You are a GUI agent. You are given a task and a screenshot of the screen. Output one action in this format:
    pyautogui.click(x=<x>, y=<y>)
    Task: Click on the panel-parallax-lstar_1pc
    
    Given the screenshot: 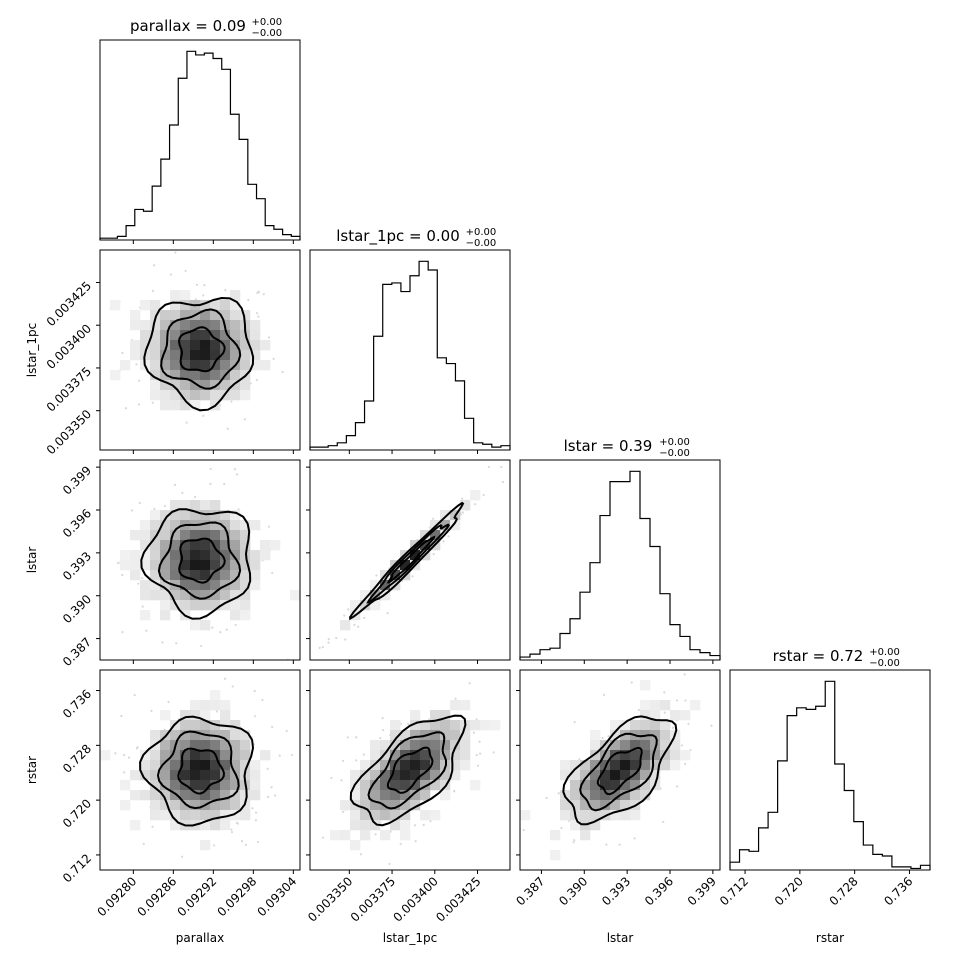 What is the action you would take?
    pyautogui.click(x=198, y=351)
    